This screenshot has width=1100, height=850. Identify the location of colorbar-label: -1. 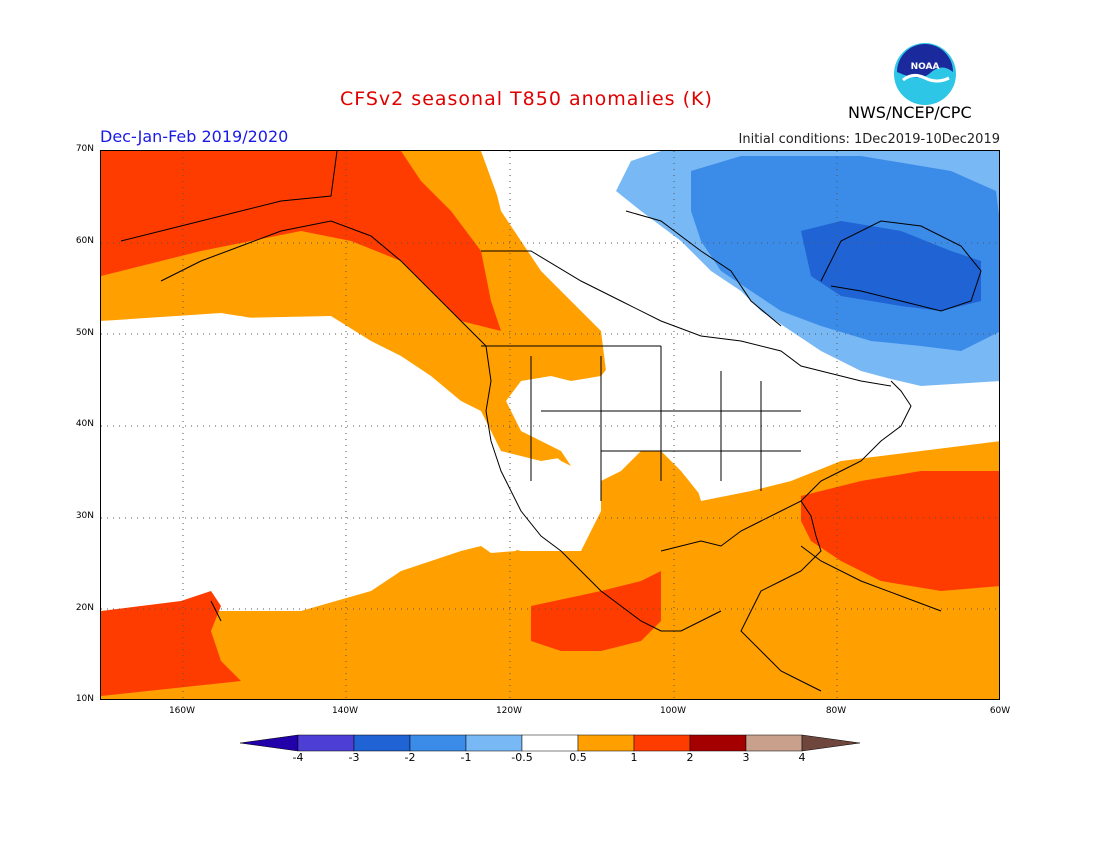
(466, 757).